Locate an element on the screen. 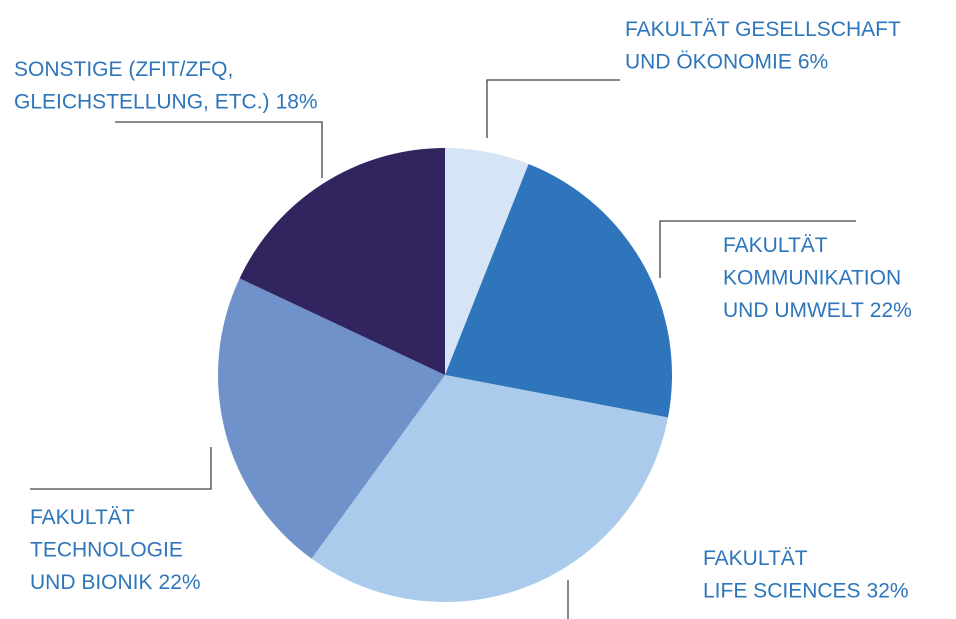  slice-label: FAKULTÄT TECHNOLOGIE UND BIONIK 22% is located at coordinates (115, 550).